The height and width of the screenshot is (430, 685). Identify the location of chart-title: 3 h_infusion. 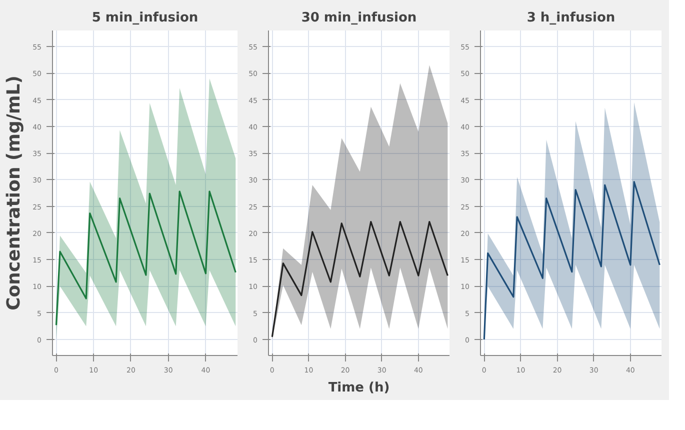
(571, 18).